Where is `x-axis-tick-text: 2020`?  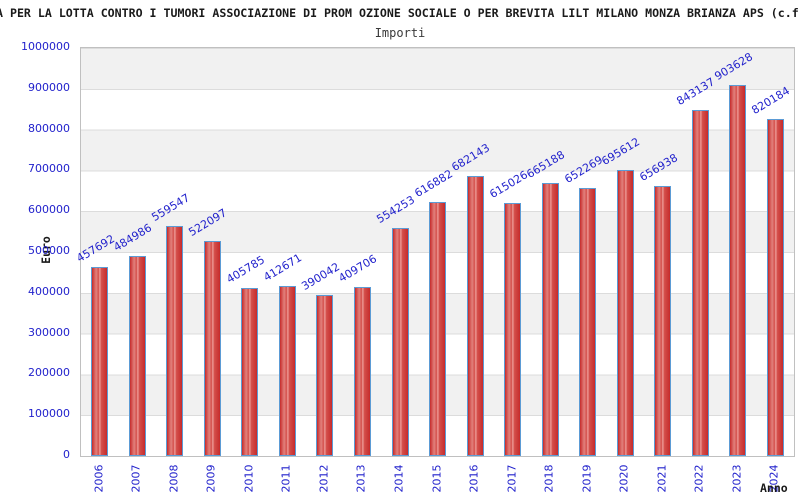 x-axis-tick-text: 2020 is located at coordinates (624, 478).